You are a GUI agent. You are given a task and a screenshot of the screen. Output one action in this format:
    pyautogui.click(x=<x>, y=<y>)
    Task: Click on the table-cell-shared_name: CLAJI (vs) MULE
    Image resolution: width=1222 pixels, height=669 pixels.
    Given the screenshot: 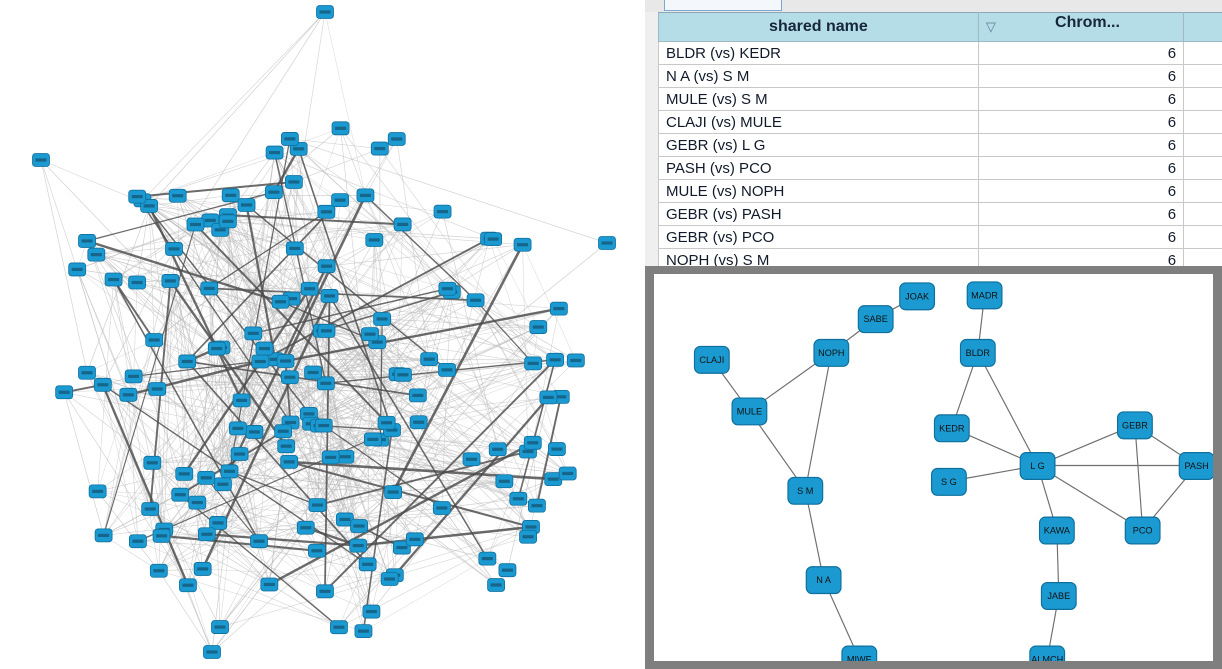 What is the action you would take?
    pyautogui.click(x=818, y=122)
    